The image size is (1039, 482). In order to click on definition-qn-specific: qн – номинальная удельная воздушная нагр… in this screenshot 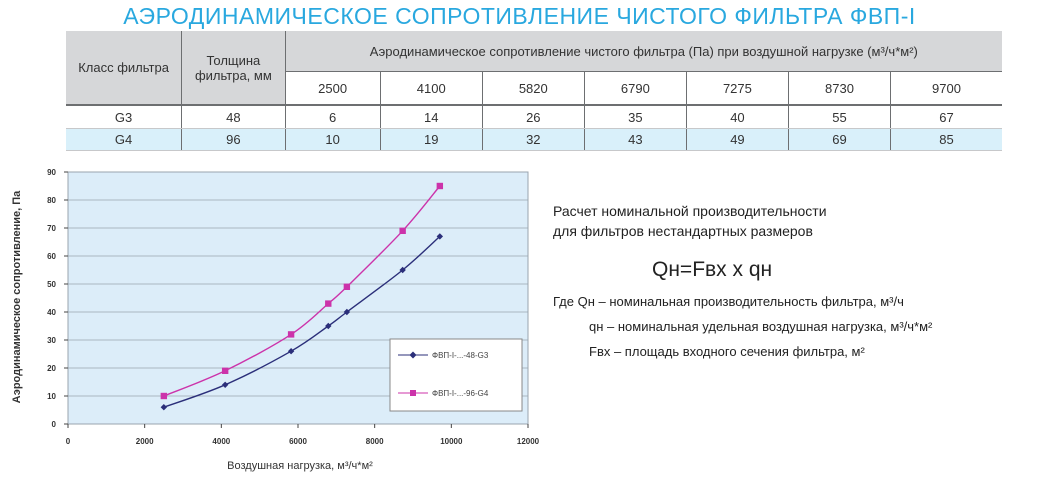, I will do `click(761, 326)`.